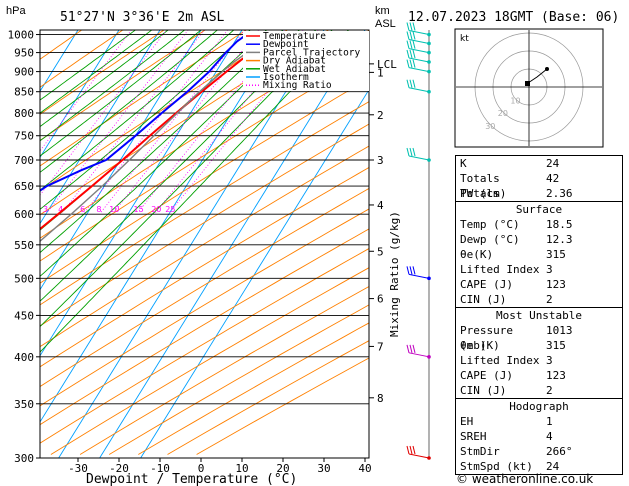 The width and height of the screenshot is (629, 486). Describe the element at coordinates (294, 36) in the screenshot. I see `legend-label: Temperature` at that location.